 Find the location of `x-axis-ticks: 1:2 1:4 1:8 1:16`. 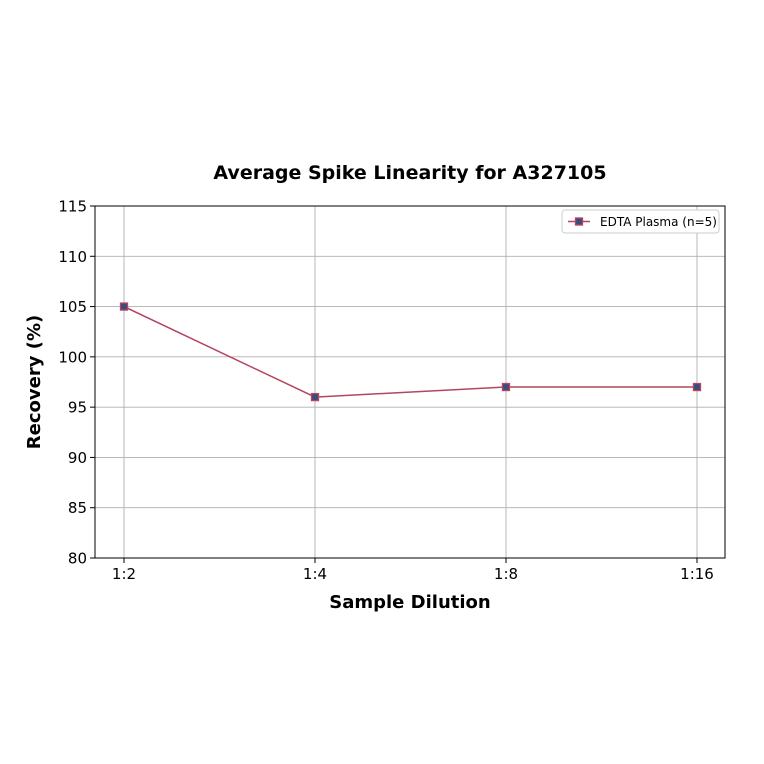

x-axis-ticks: 1:2 1:4 1:8 1:16 is located at coordinates (413, 570).